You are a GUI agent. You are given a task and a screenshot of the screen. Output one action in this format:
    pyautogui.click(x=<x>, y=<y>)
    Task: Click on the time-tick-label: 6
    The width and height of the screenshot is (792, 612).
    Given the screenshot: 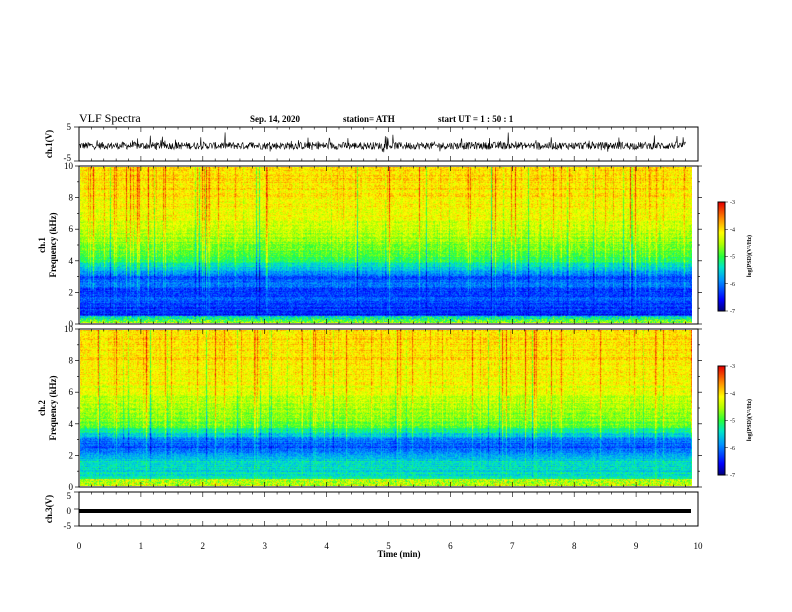 What is the action you would take?
    pyautogui.click(x=450, y=546)
    